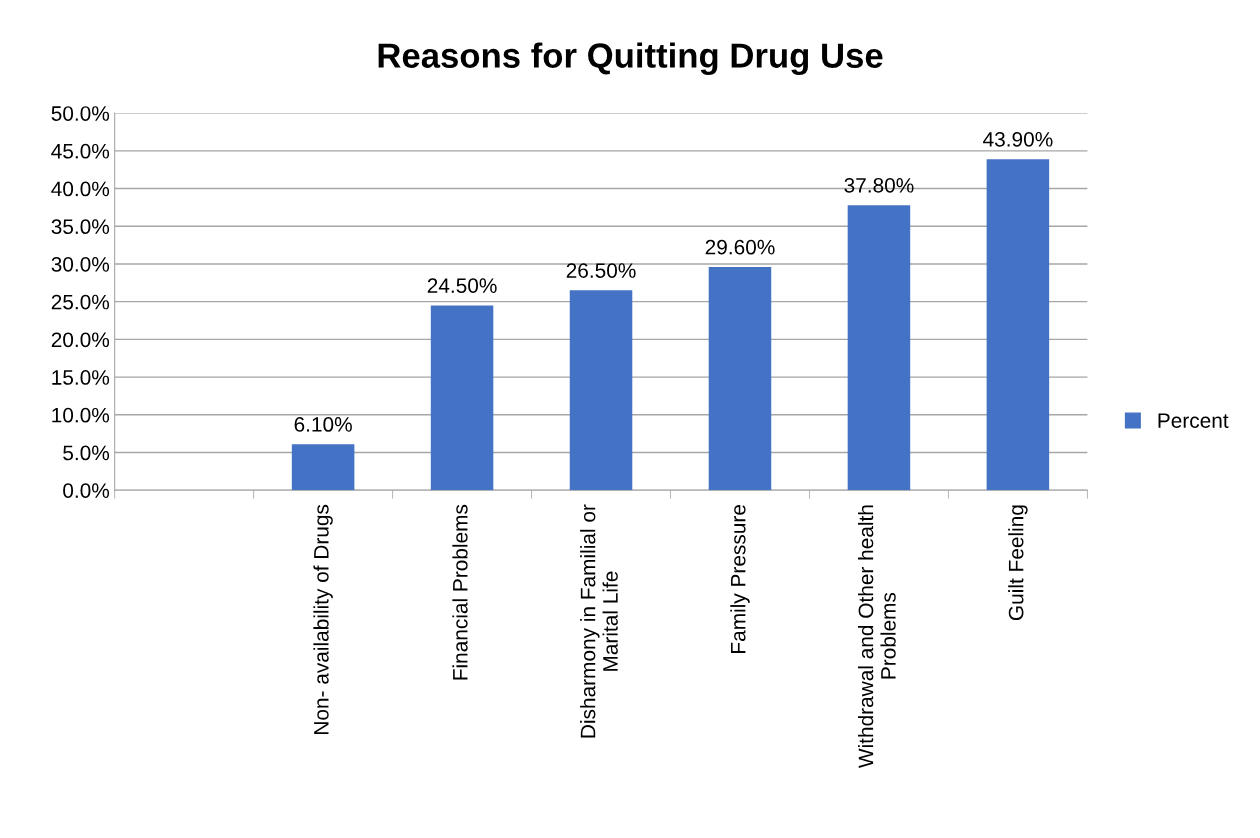 The image size is (1260, 838). Describe the element at coordinates (1193, 420) in the screenshot. I see `legend-label: Percent` at that location.